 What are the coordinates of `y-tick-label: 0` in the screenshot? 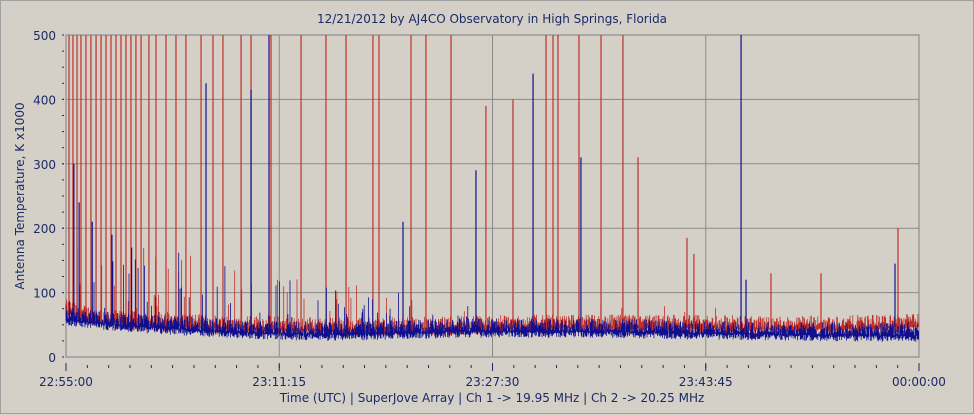 It's located at (52, 358).